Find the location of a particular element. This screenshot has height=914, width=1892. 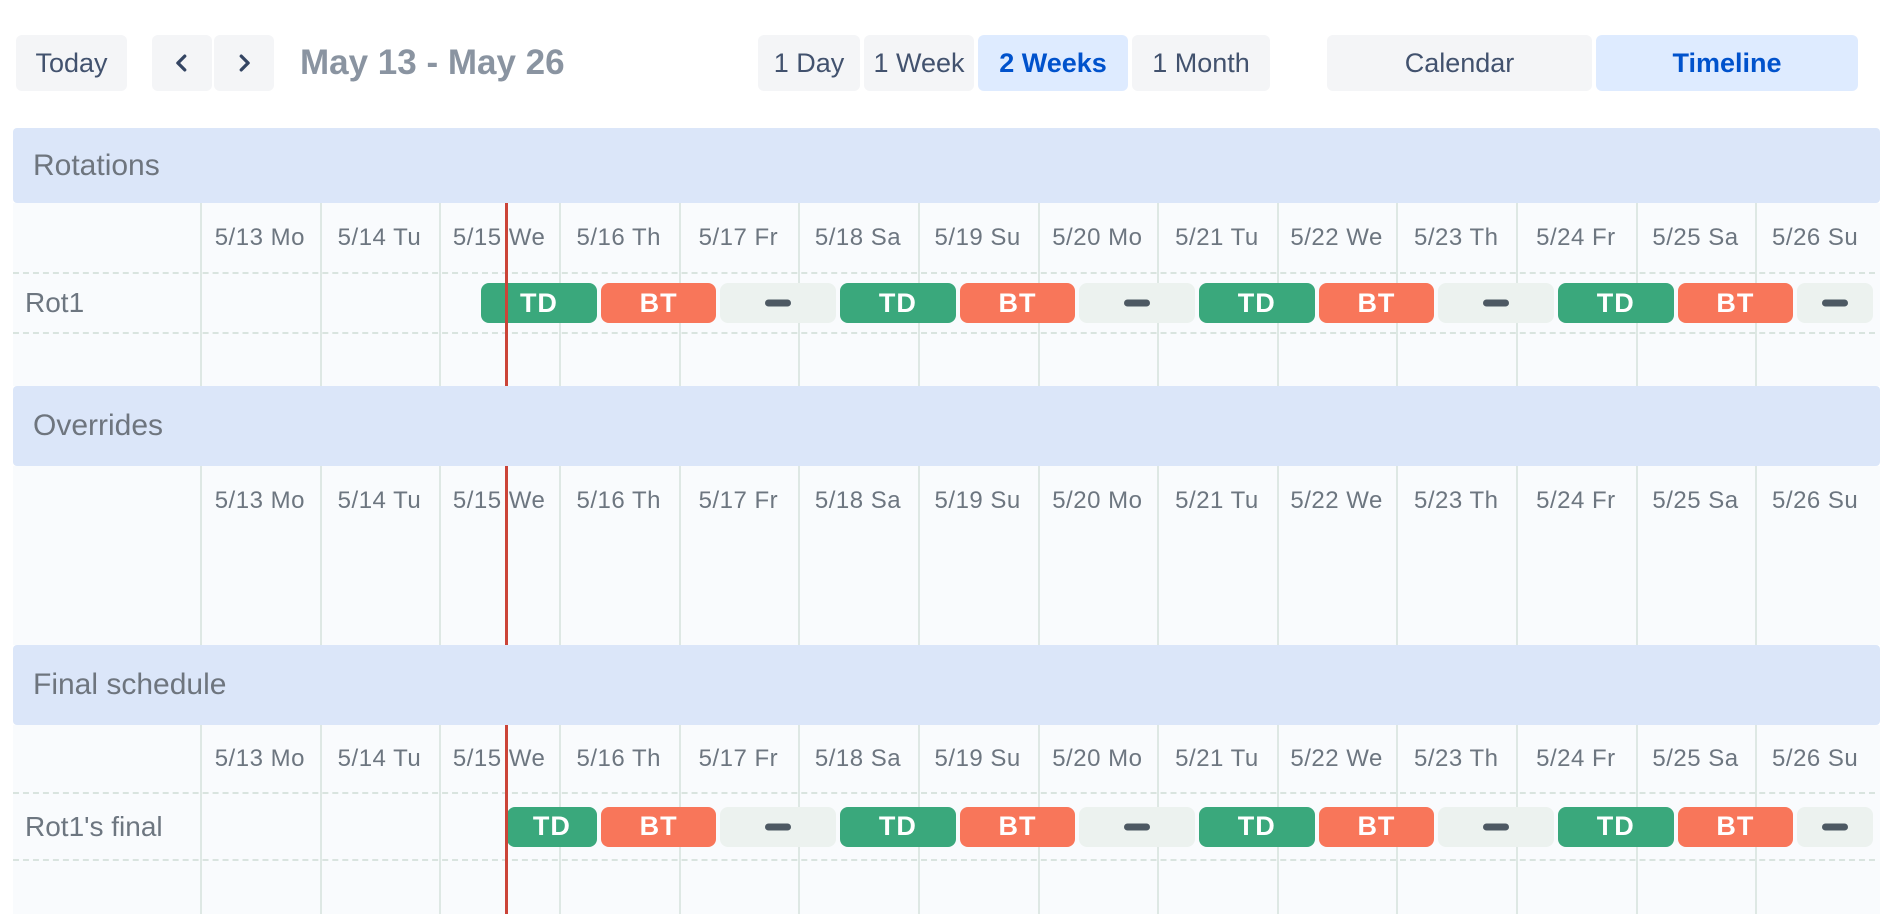

section-title: Overrides is located at coordinates (98, 425).